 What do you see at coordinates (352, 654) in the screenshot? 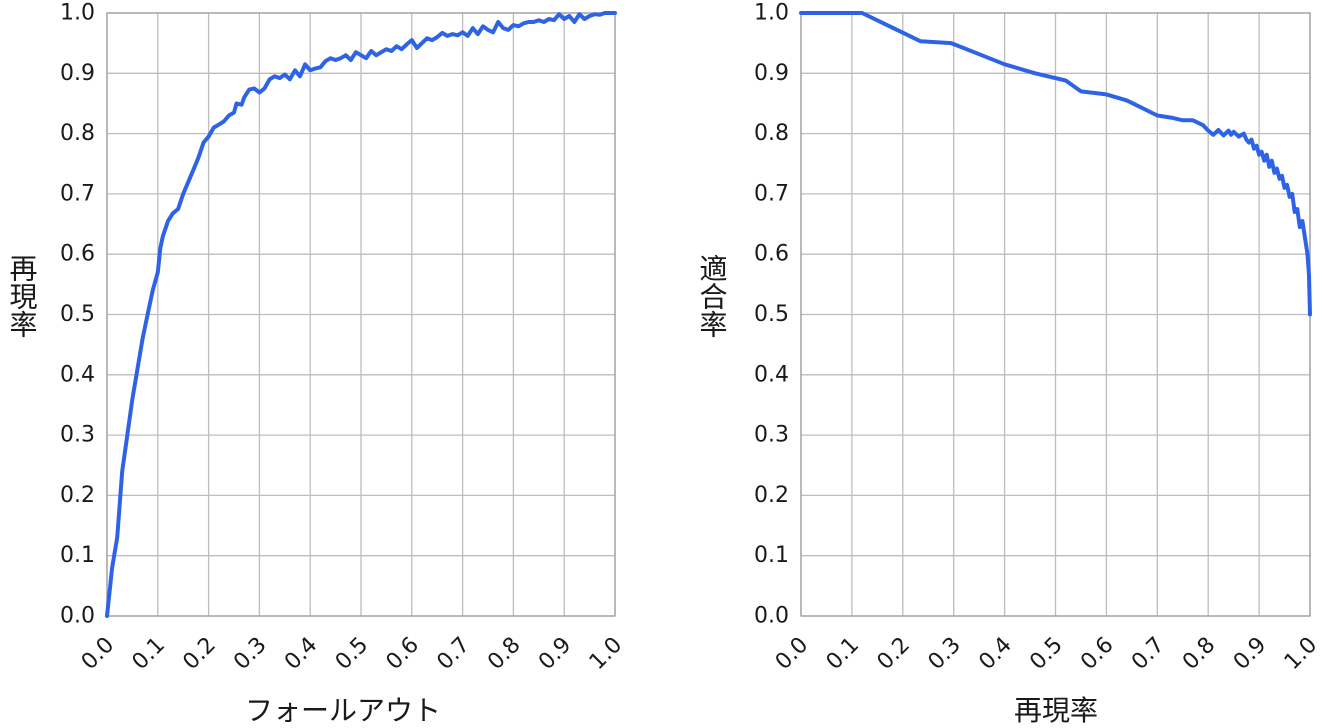
I see `roc-x-tick-label: 0.5` at bounding box center [352, 654].